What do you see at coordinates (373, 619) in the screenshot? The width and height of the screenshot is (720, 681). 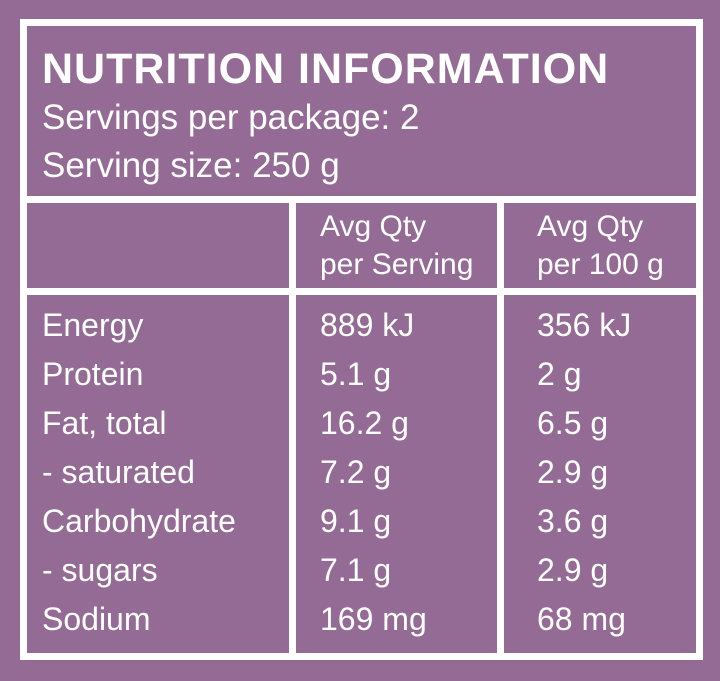 I see `per-serving-value: 169 mg` at bounding box center [373, 619].